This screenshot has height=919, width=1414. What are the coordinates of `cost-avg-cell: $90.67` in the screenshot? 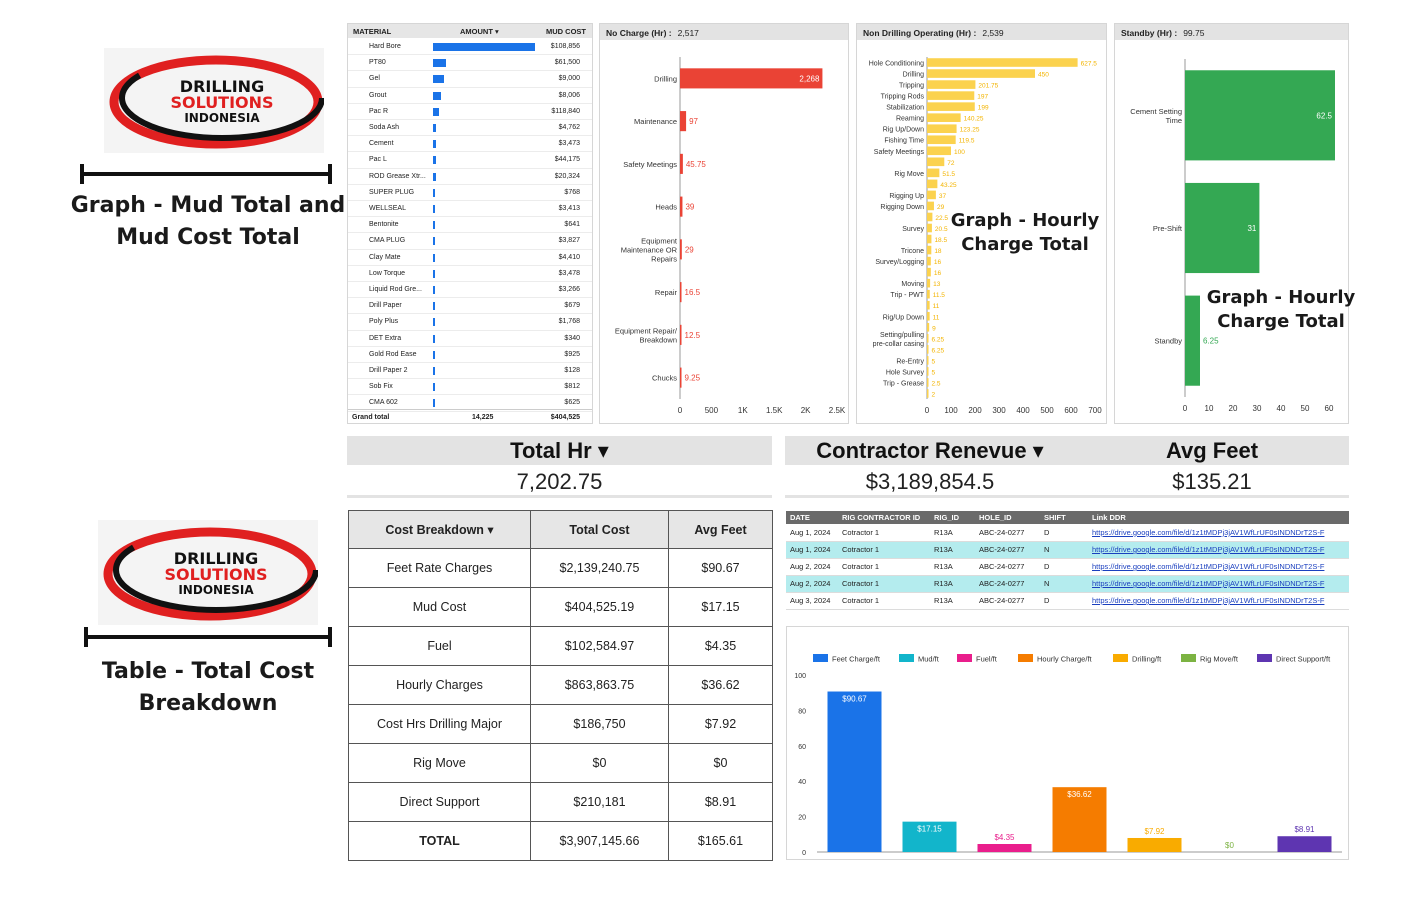 It's located at (720, 568).